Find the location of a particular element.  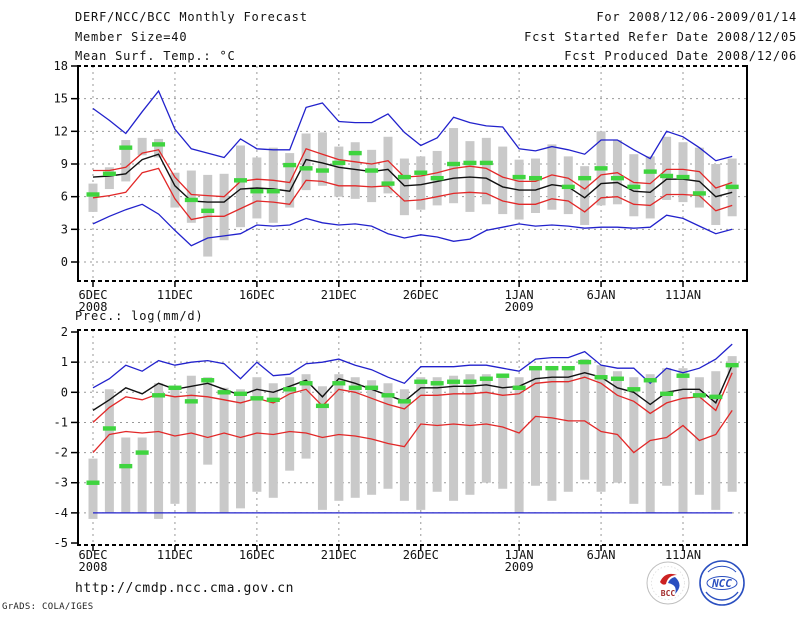

plot-title: DERF/NCC/BCC Monthly Forecast is located at coordinates (191, 17).